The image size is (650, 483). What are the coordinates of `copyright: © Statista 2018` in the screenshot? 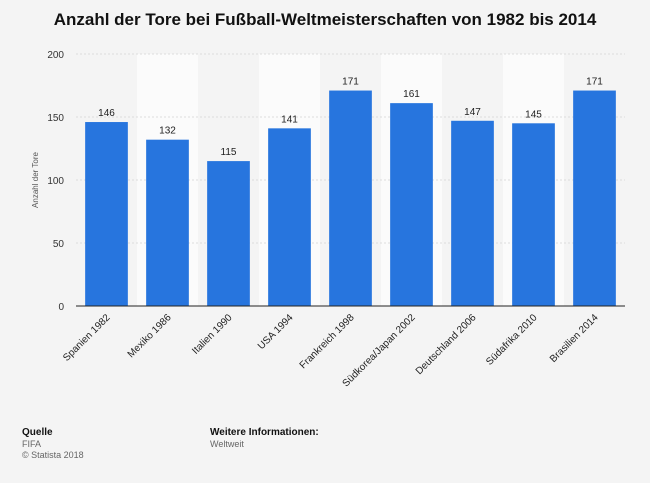 It's located at (53, 455).